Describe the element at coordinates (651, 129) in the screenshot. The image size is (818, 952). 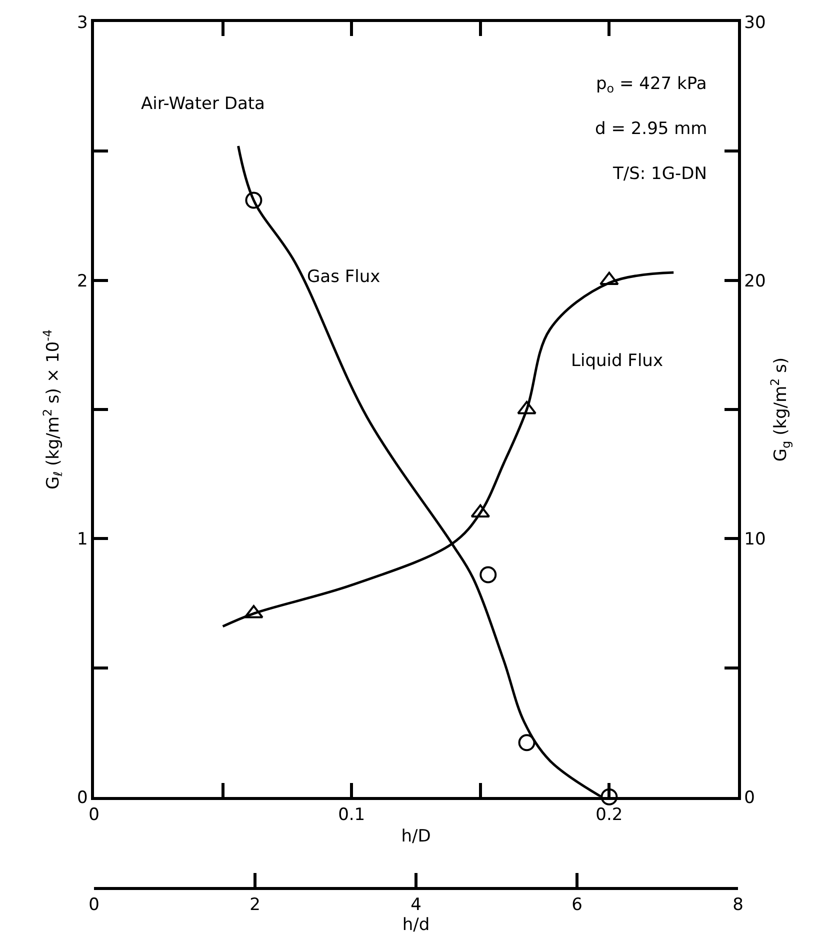
I see `annotation: d = 2.95 mm` at that location.